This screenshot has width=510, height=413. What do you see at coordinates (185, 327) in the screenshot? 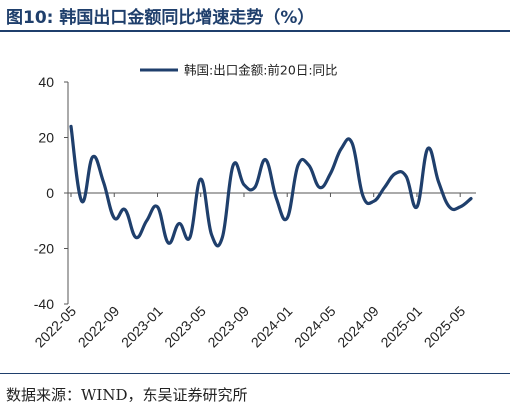
I see `x-tick-label: 2023-05` at bounding box center [185, 327].